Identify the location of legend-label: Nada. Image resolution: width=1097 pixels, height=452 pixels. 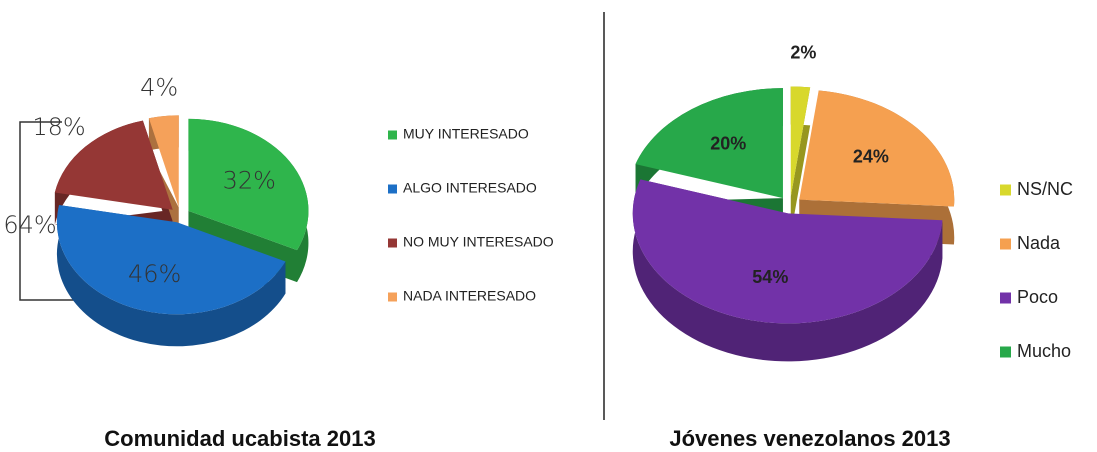
(1039, 243).